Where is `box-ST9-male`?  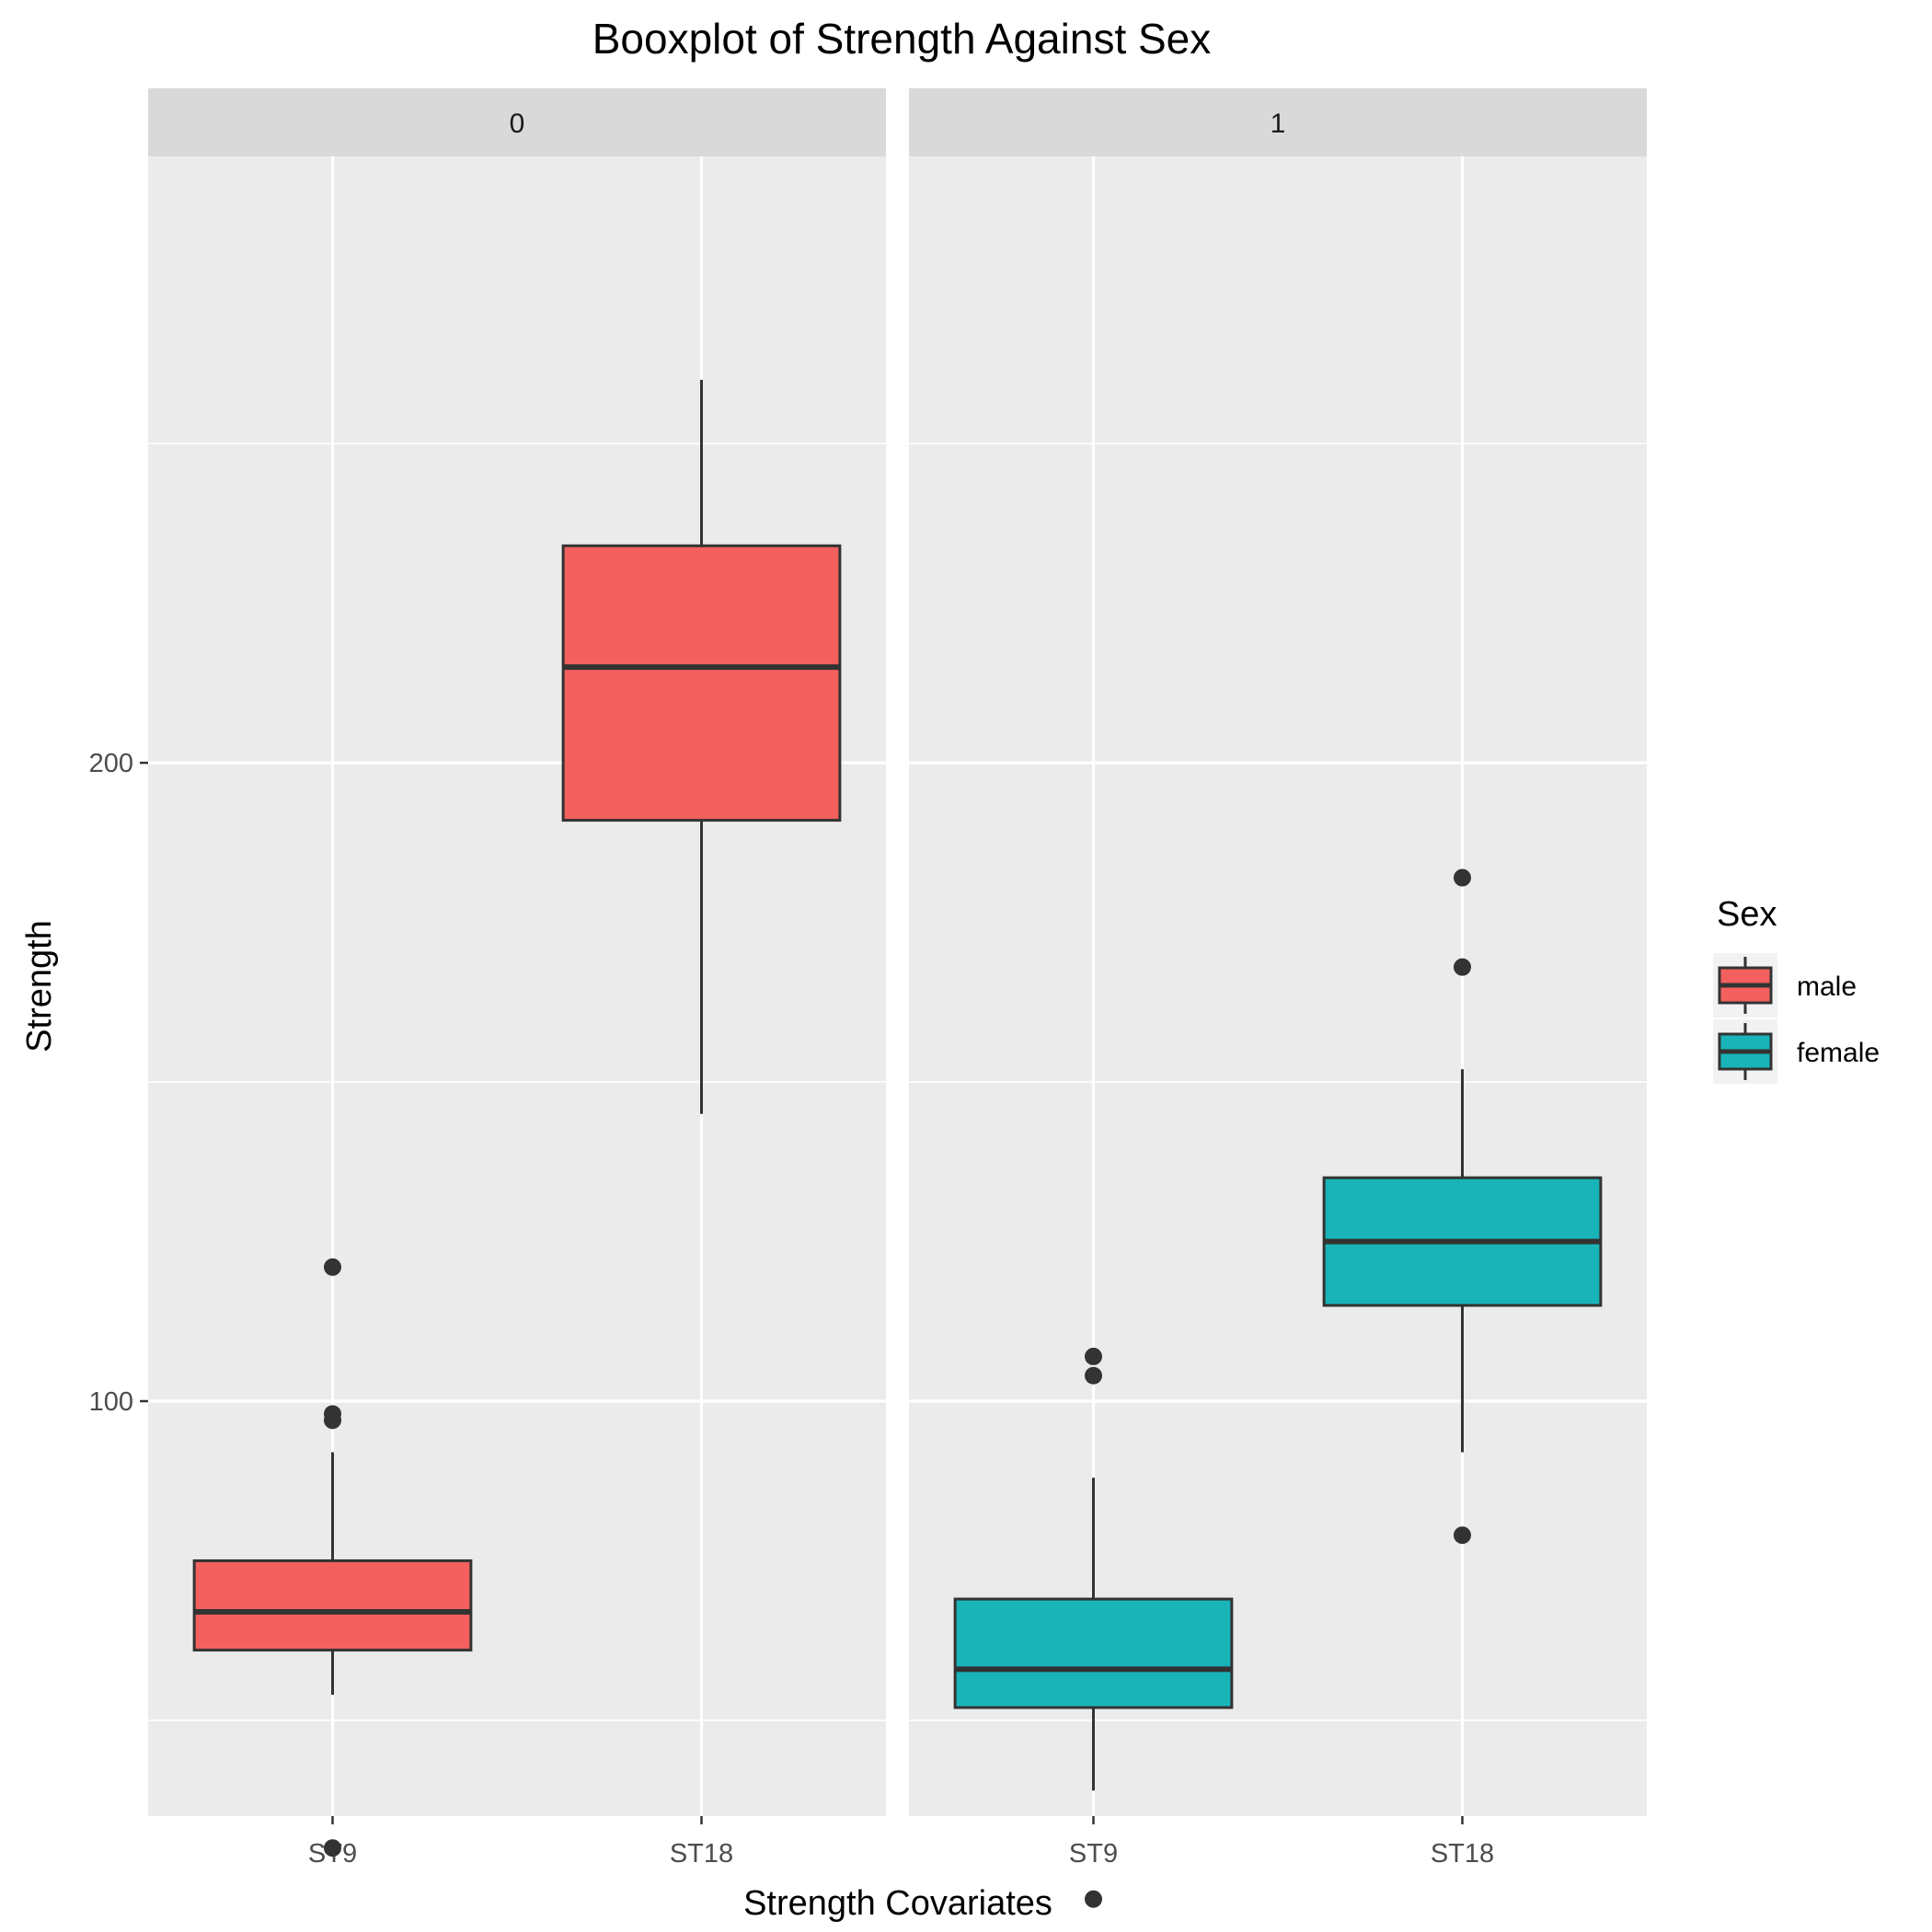
box-ST9-male is located at coordinates (332, 1557).